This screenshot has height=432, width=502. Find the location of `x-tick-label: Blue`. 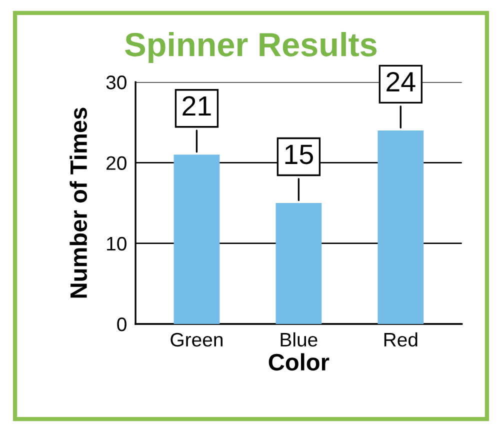

x-tick-label: Blue is located at coordinates (299, 339).